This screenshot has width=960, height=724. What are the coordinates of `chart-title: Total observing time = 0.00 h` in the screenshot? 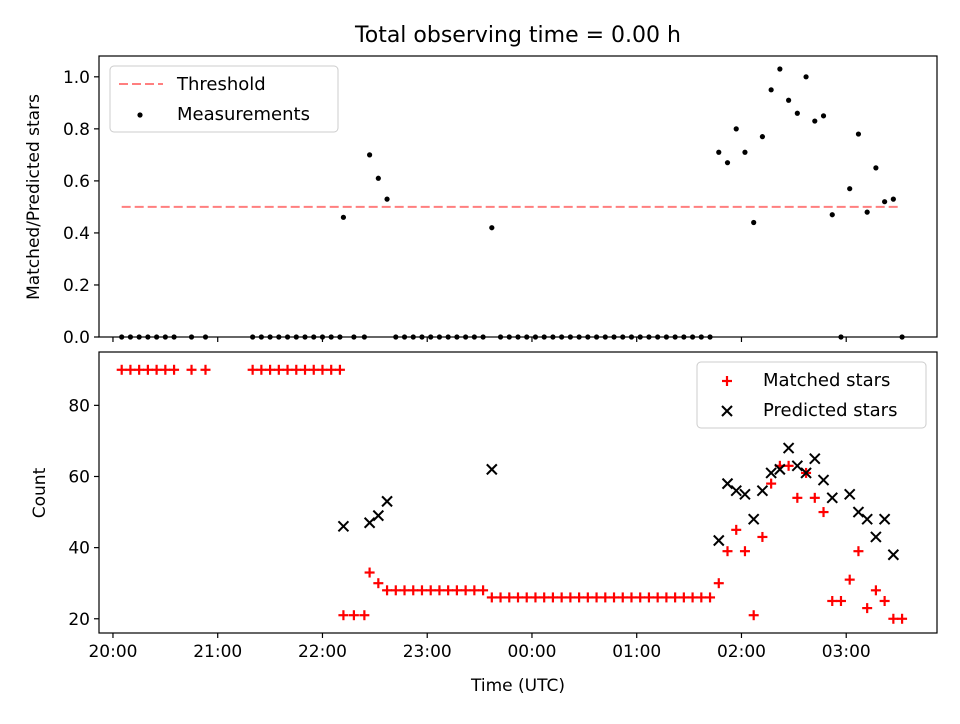 It's located at (517, 35).